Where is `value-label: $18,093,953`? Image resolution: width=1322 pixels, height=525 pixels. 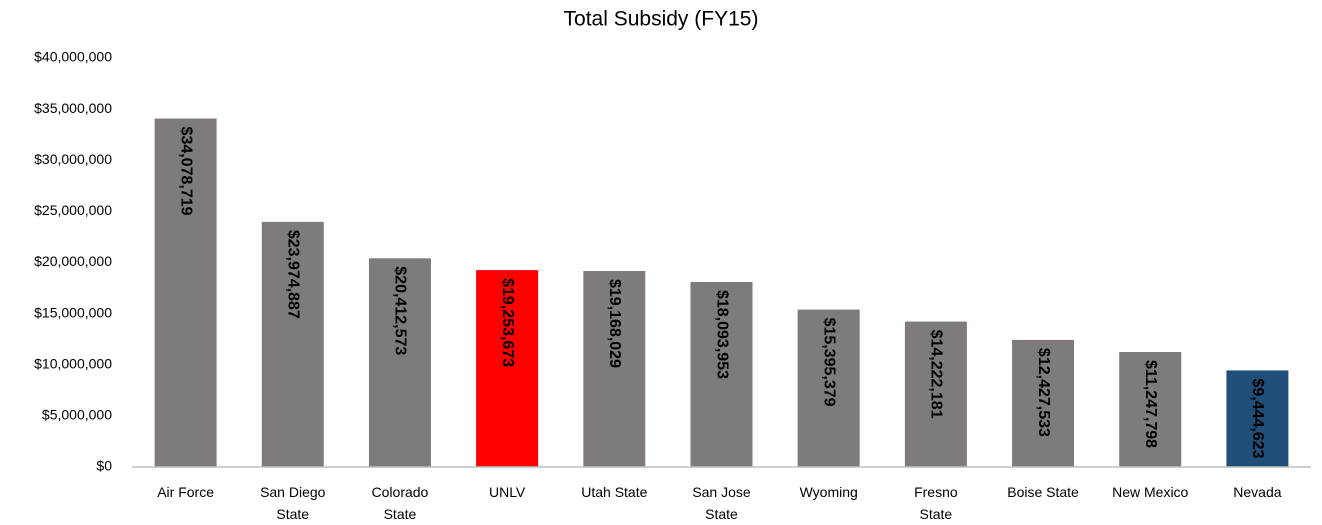 value-label: $18,093,953 is located at coordinates (721, 334).